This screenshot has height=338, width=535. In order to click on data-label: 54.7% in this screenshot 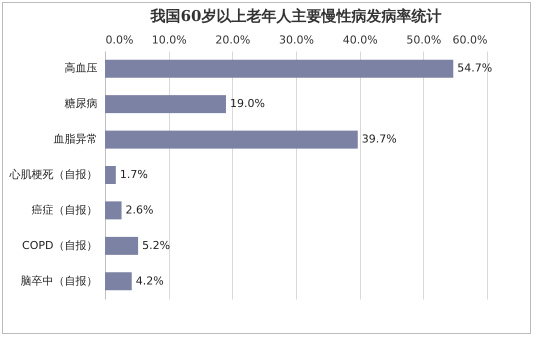, I will do `click(474, 68)`.